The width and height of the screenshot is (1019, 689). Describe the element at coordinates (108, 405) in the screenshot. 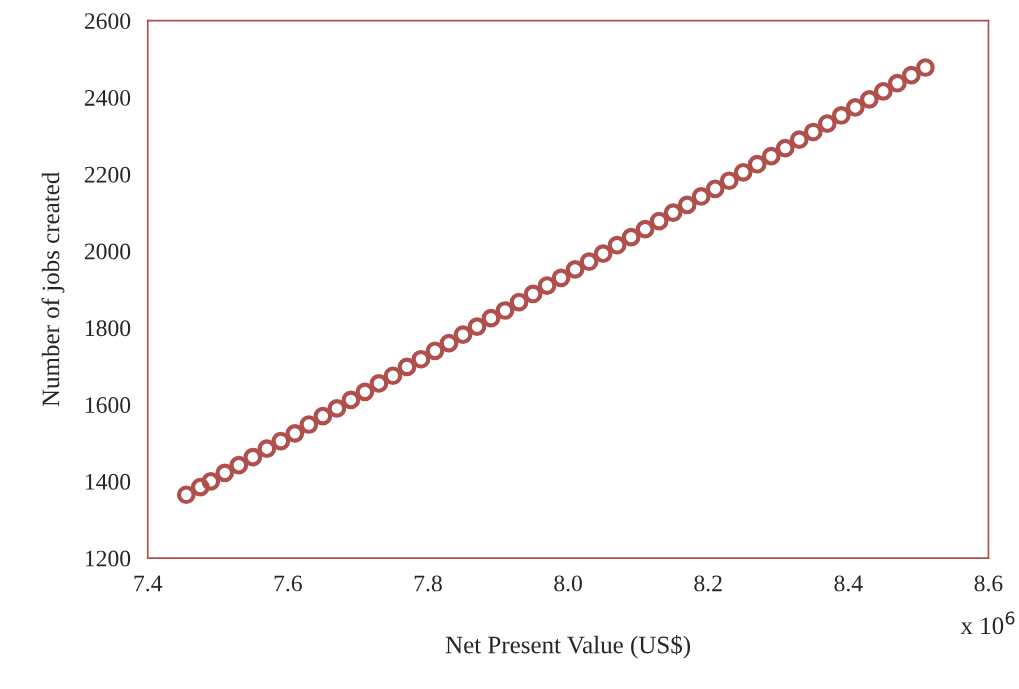

I see `y-tick-label: 1600` at that location.